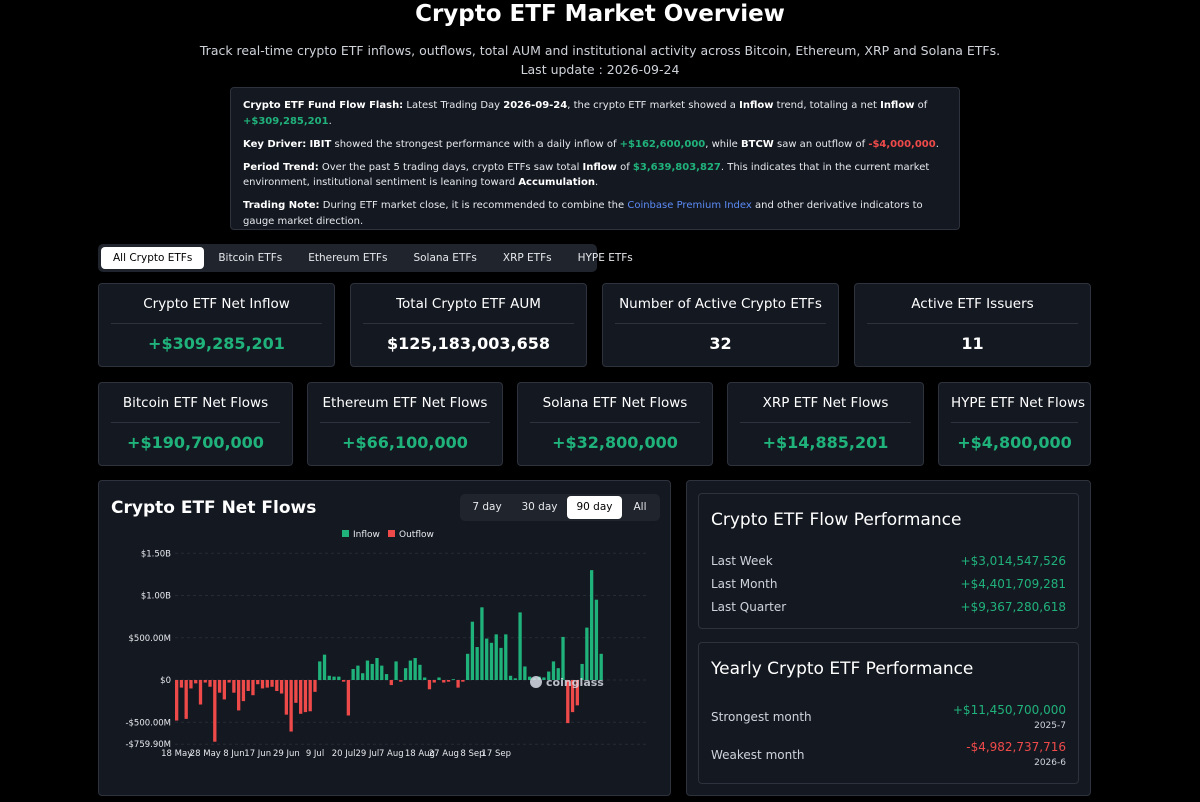 This screenshot has width=1200, height=802. What do you see at coordinates (195, 424) in the screenshot?
I see `bitcoin-flows-card: Bitcoin ETF Net Flows +$190,700,000` at bounding box center [195, 424].